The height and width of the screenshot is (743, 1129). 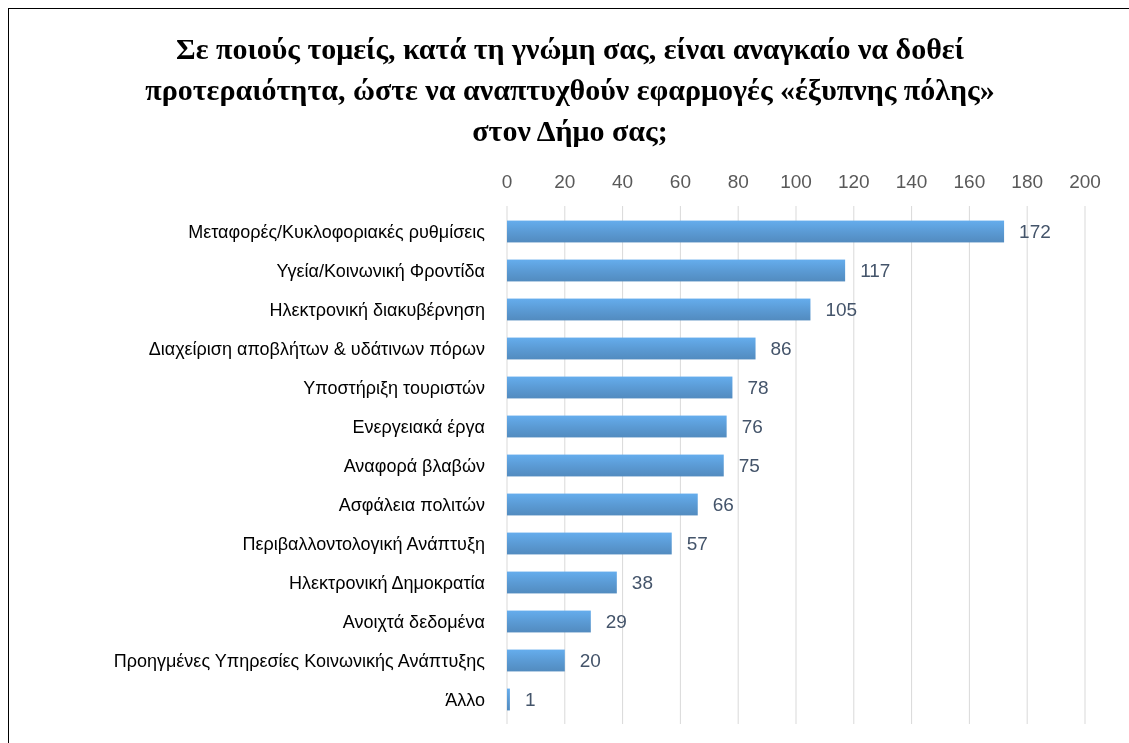 What do you see at coordinates (387, 582) in the screenshot?
I see `y-tick-label: Ηλεκτρονική Δημοκρατία` at bounding box center [387, 582].